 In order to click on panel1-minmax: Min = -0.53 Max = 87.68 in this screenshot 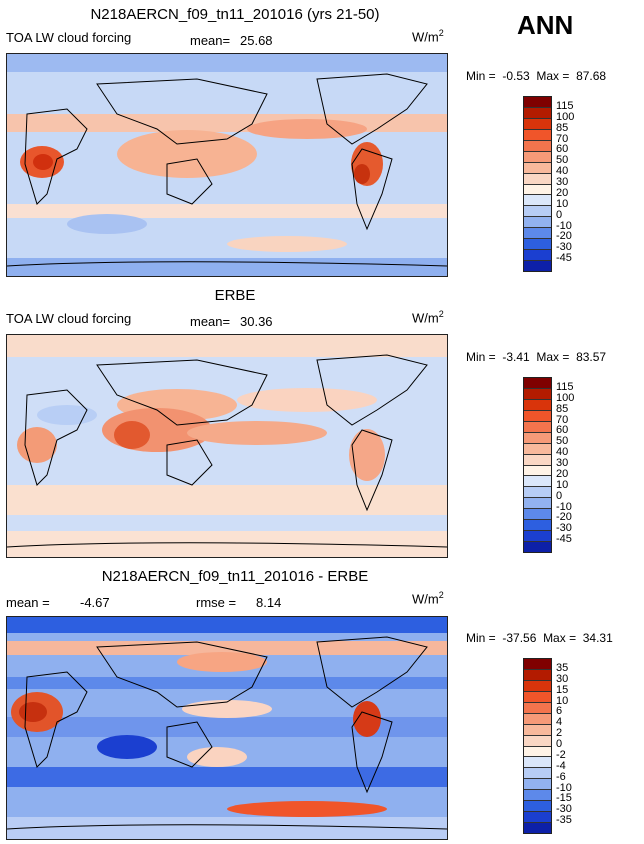, I will do `click(536, 76)`.